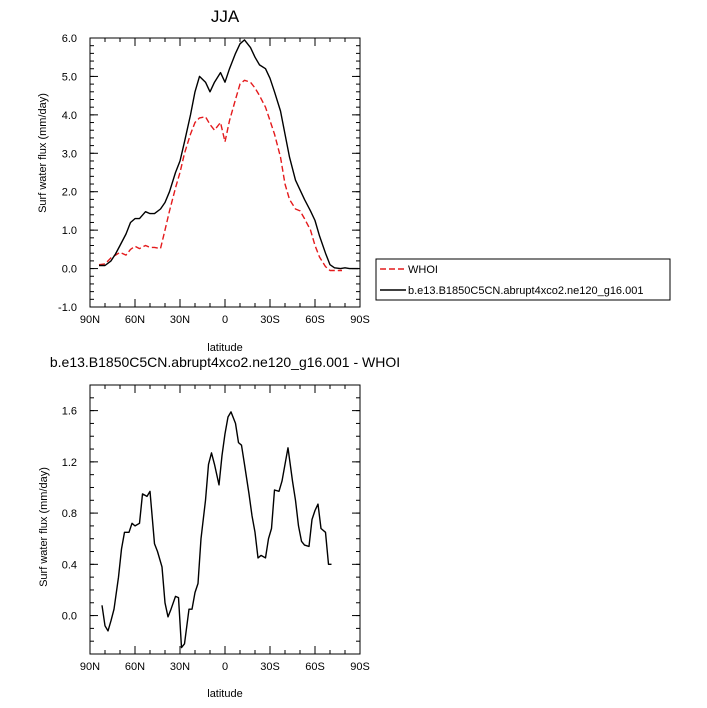 The width and height of the screenshot is (707, 708). Describe the element at coordinates (270, 667) in the screenshot. I see `bottom-x-tick-label: 30S` at that location.